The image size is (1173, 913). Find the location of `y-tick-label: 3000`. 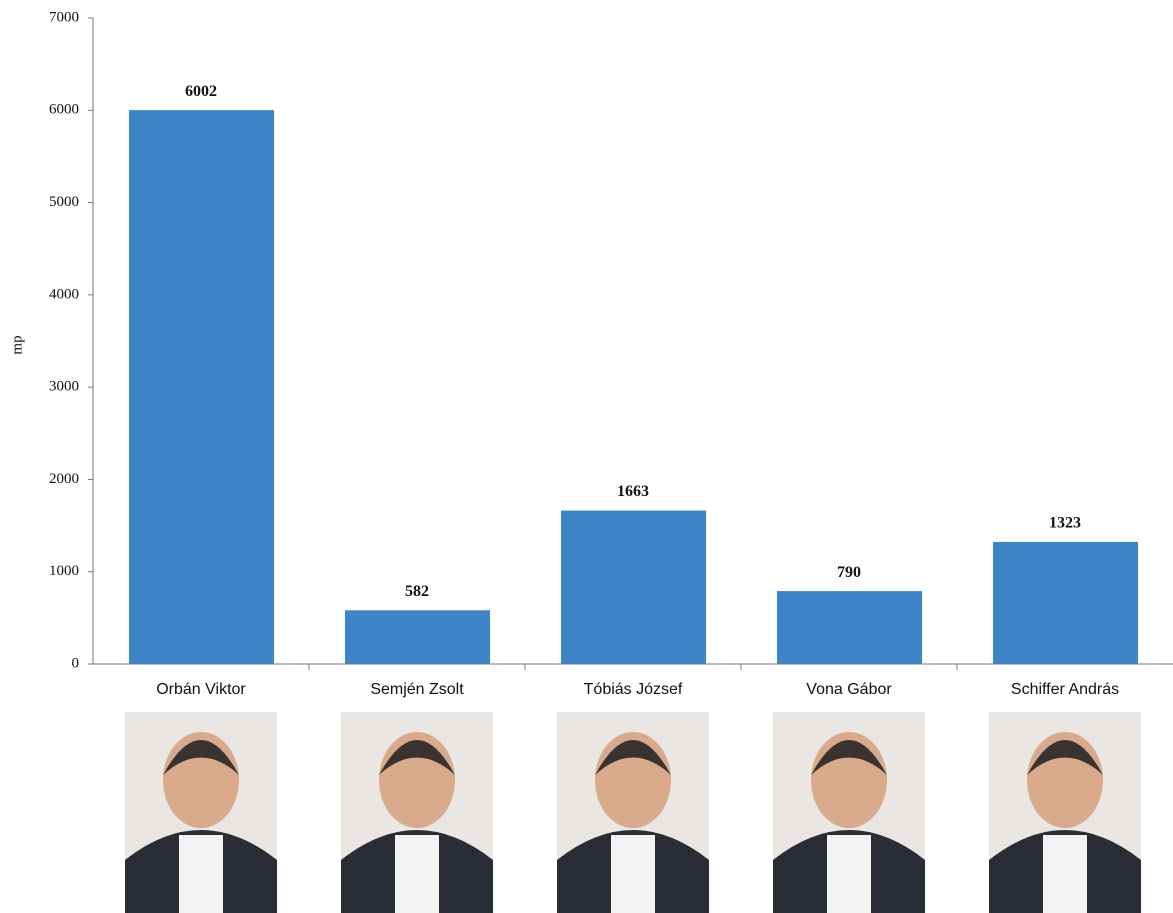

y-tick-label: 3000 is located at coordinates (64, 387).